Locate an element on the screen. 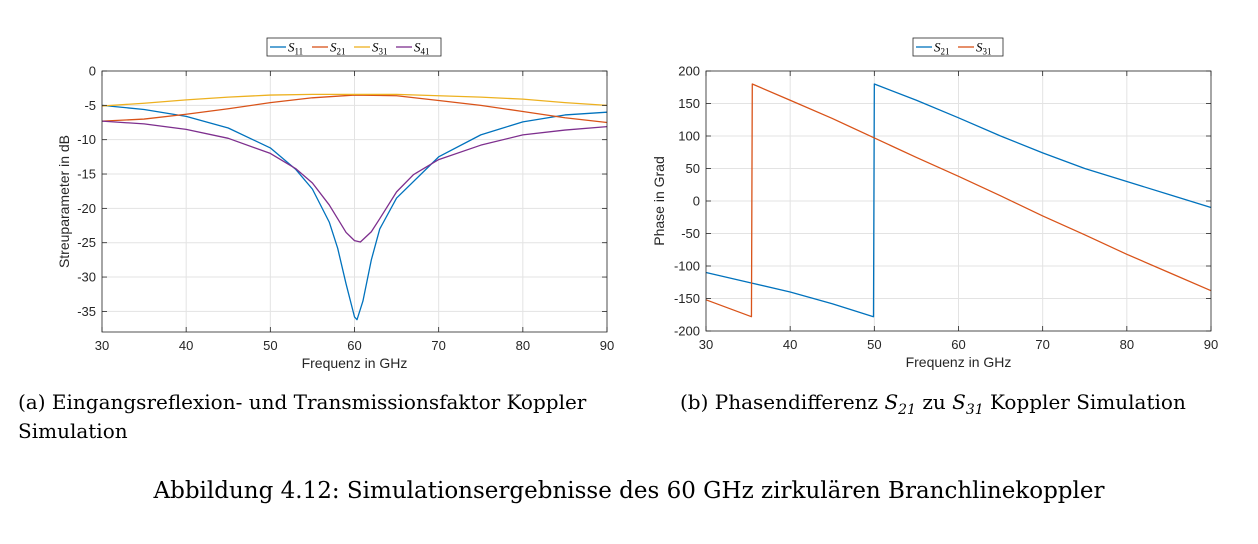 This screenshot has height=544, width=1258. y-tick-label: -15 is located at coordinates (86, 174).